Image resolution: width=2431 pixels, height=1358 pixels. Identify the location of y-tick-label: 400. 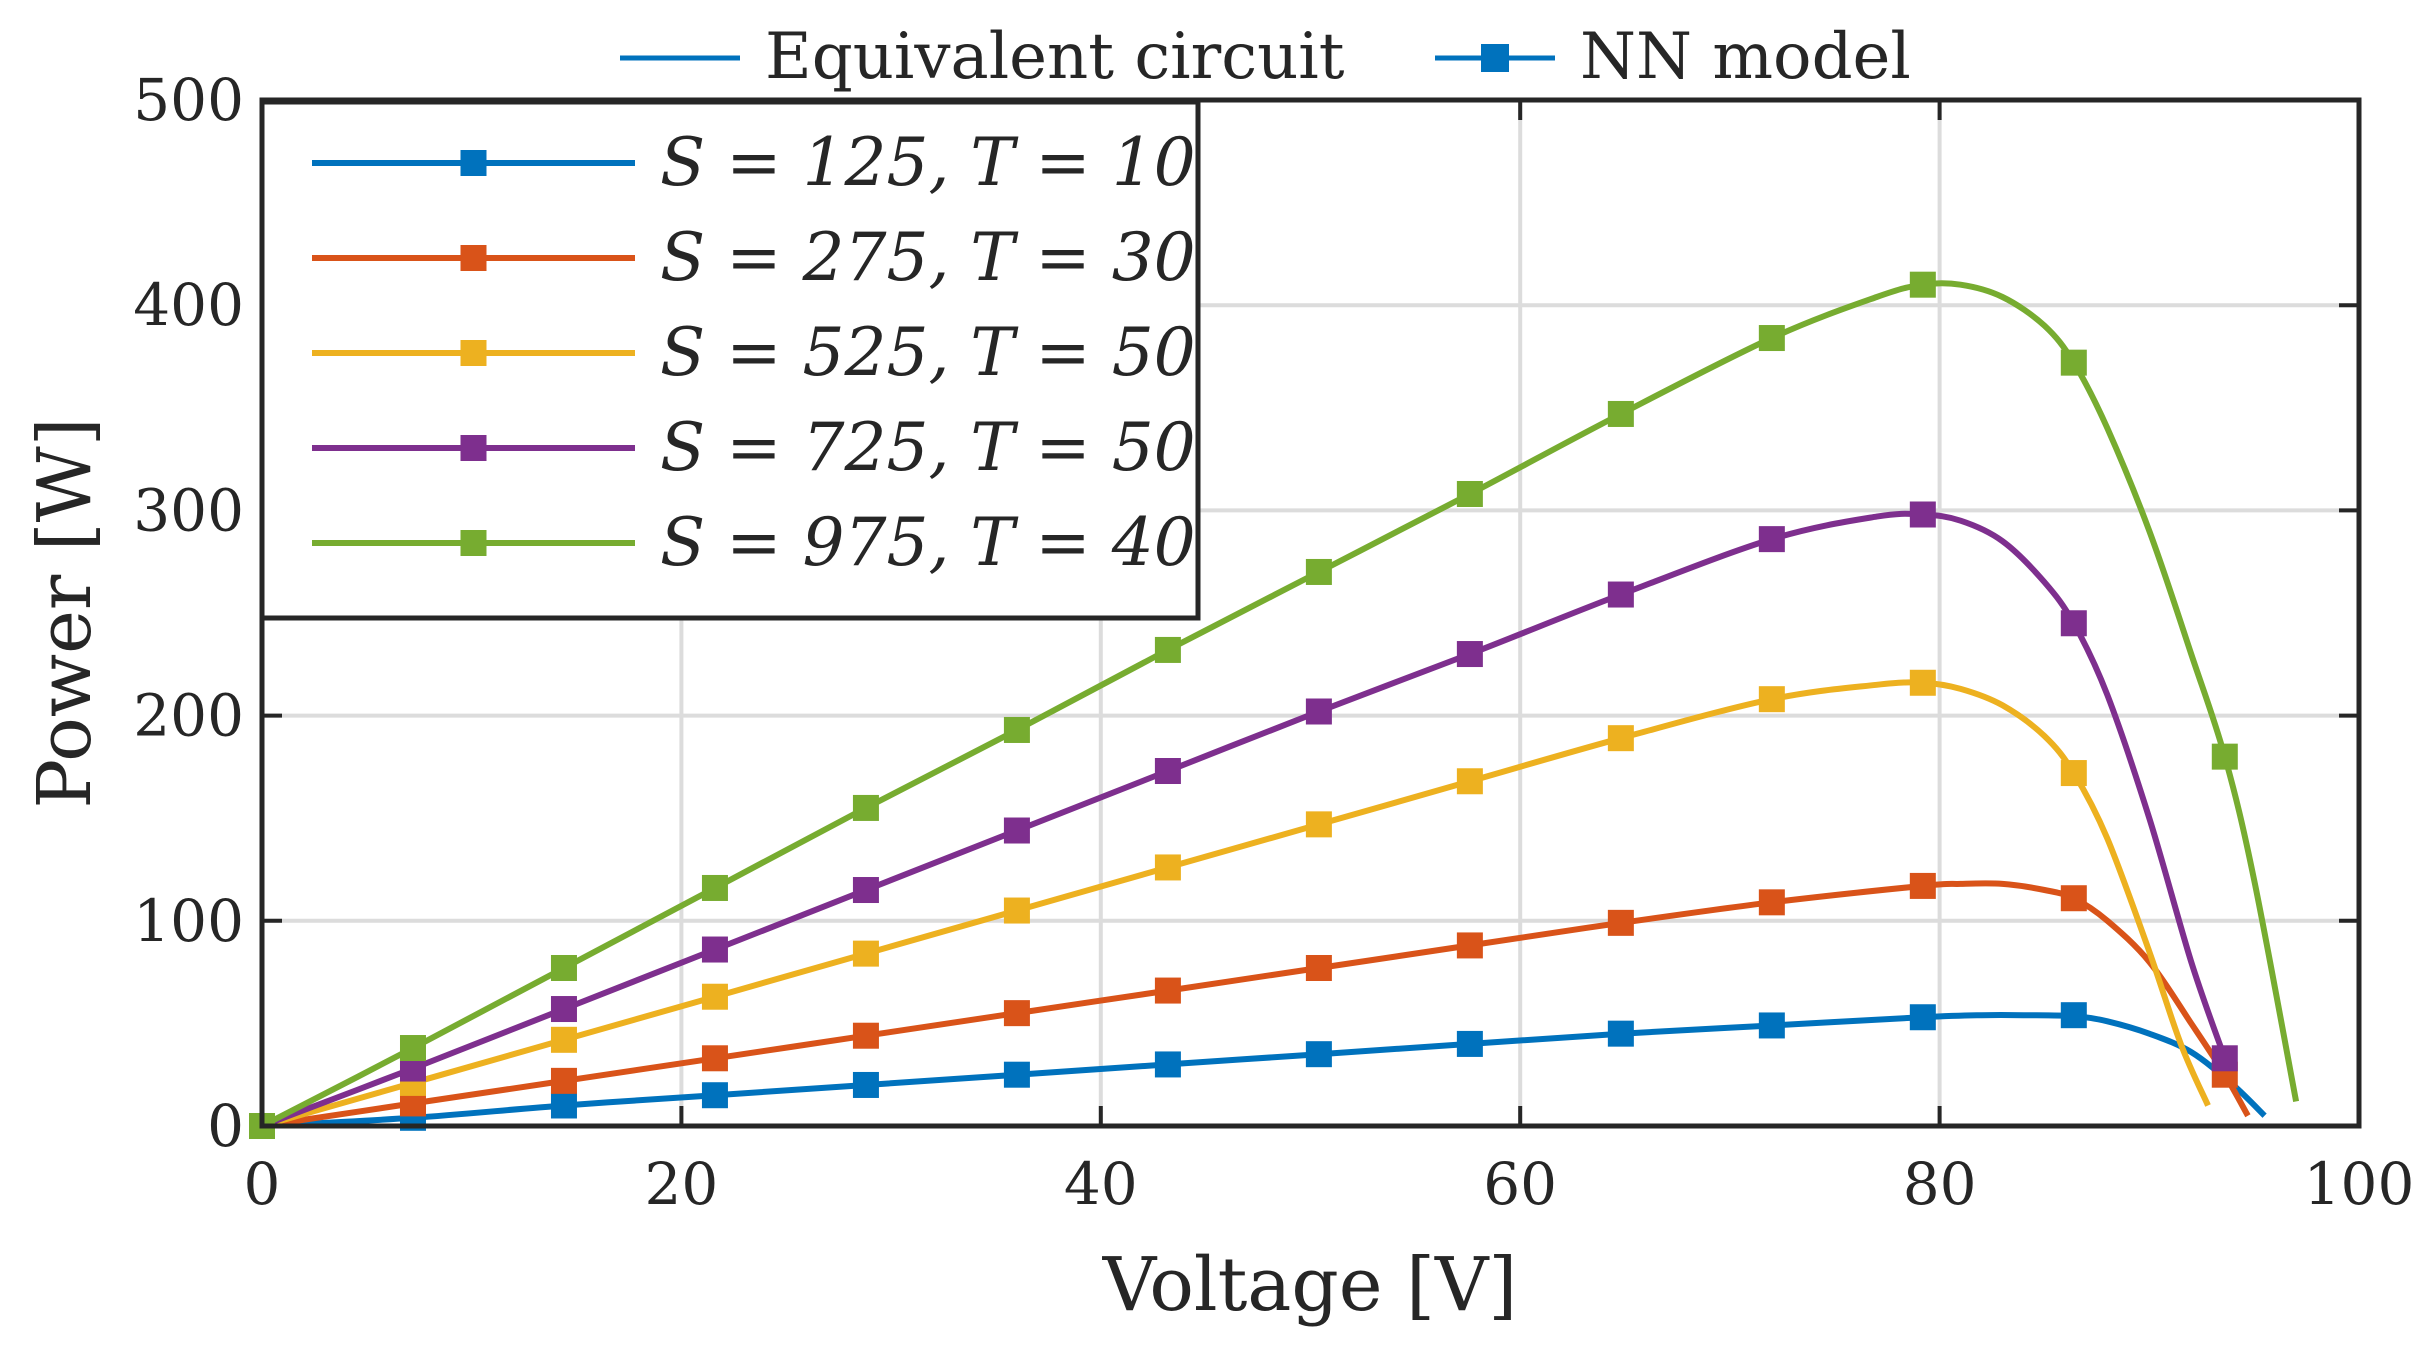
(188, 305).